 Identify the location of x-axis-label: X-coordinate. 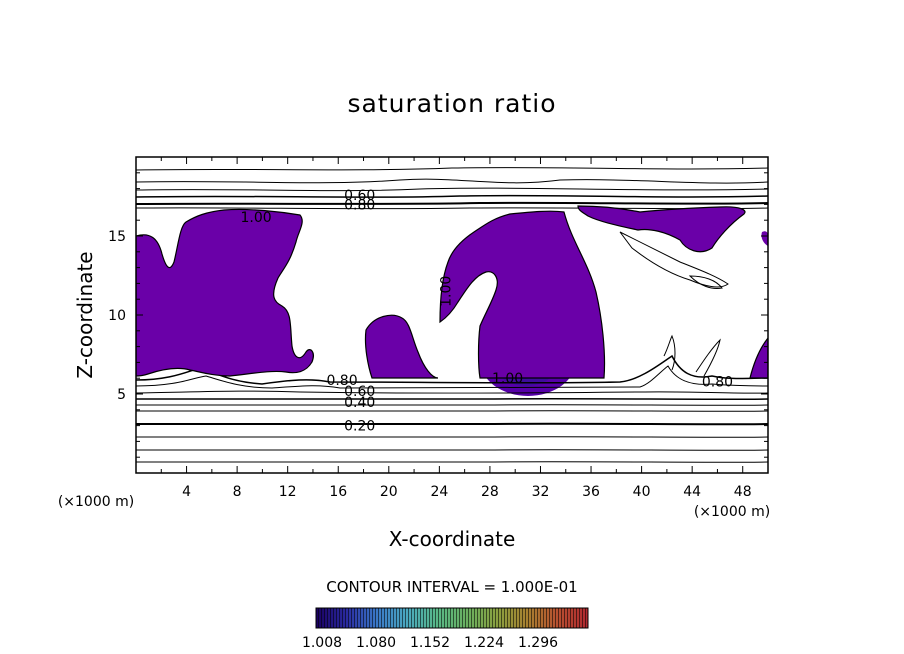
(452, 539).